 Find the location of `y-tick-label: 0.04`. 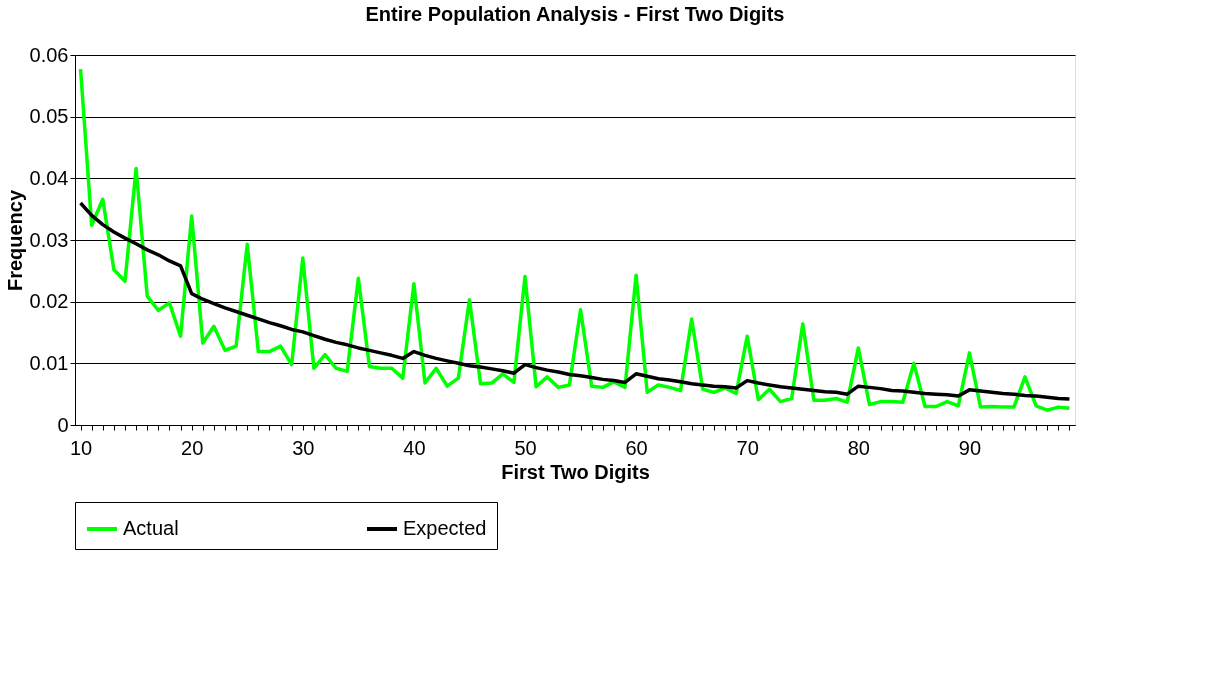

y-tick-label: 0.04 is located at coordinates (49, 177).